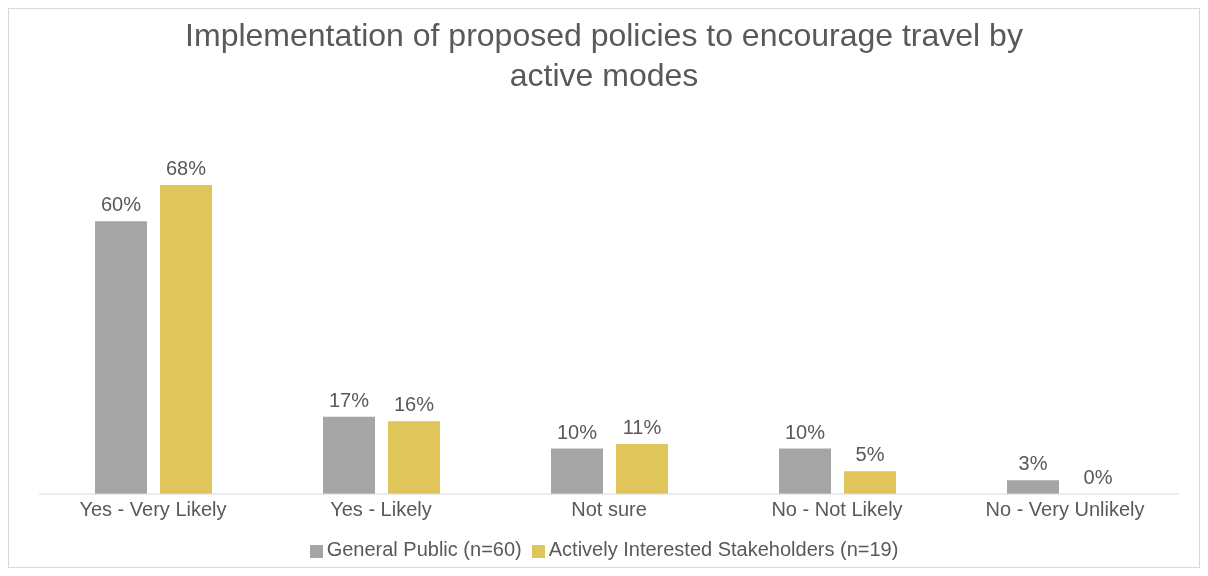  I want to click on data-label: 3%, so click(1033, 463).